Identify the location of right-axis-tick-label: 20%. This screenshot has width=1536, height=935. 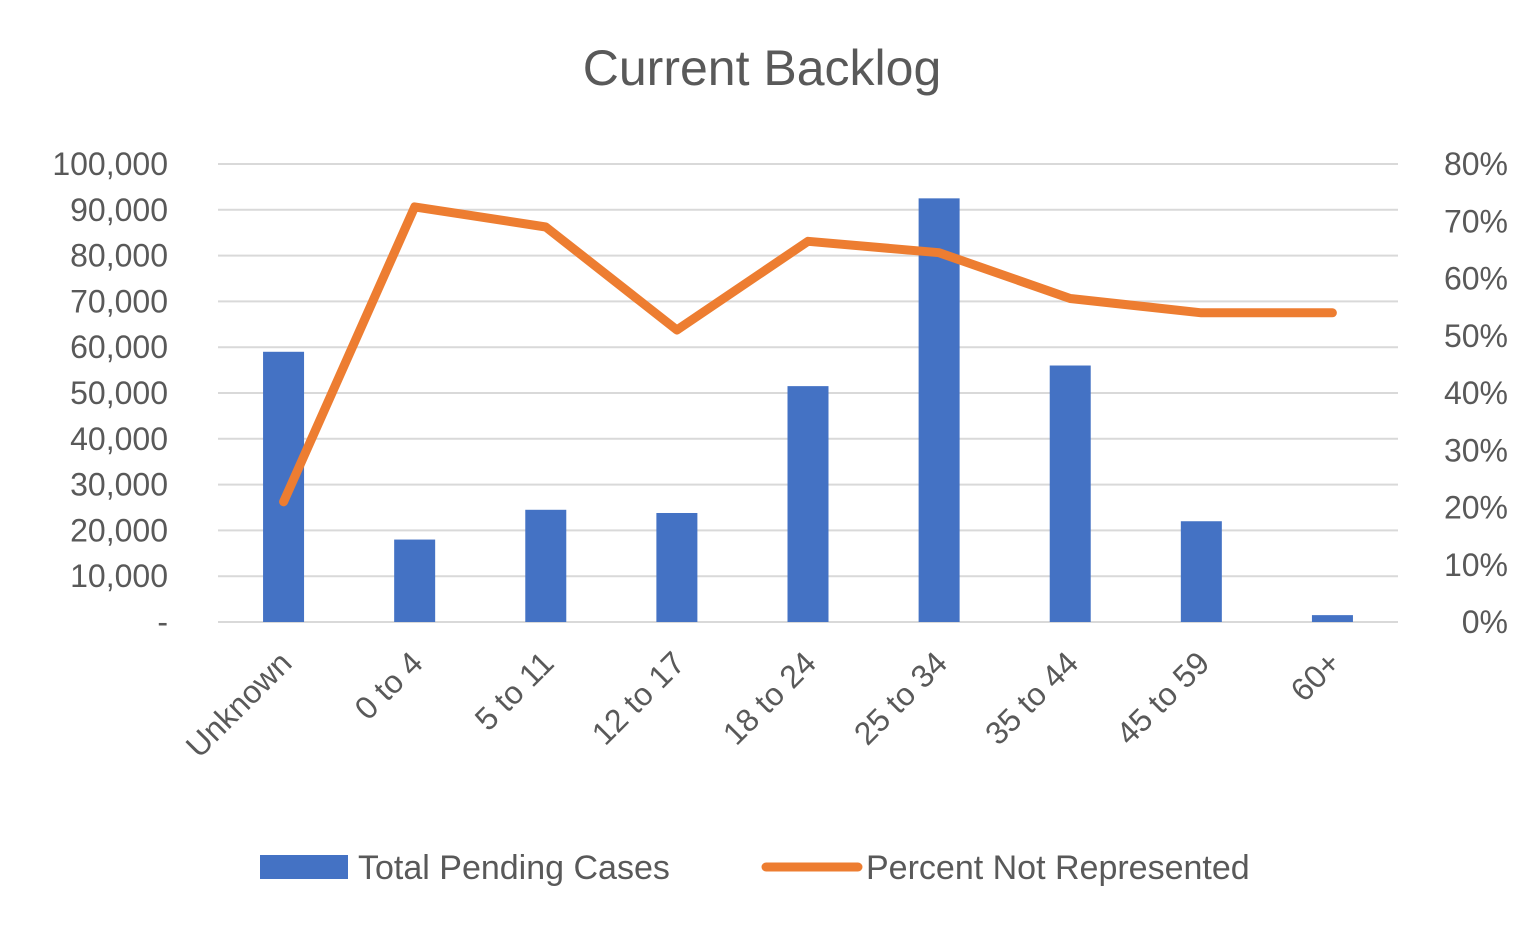
(1476, 508).